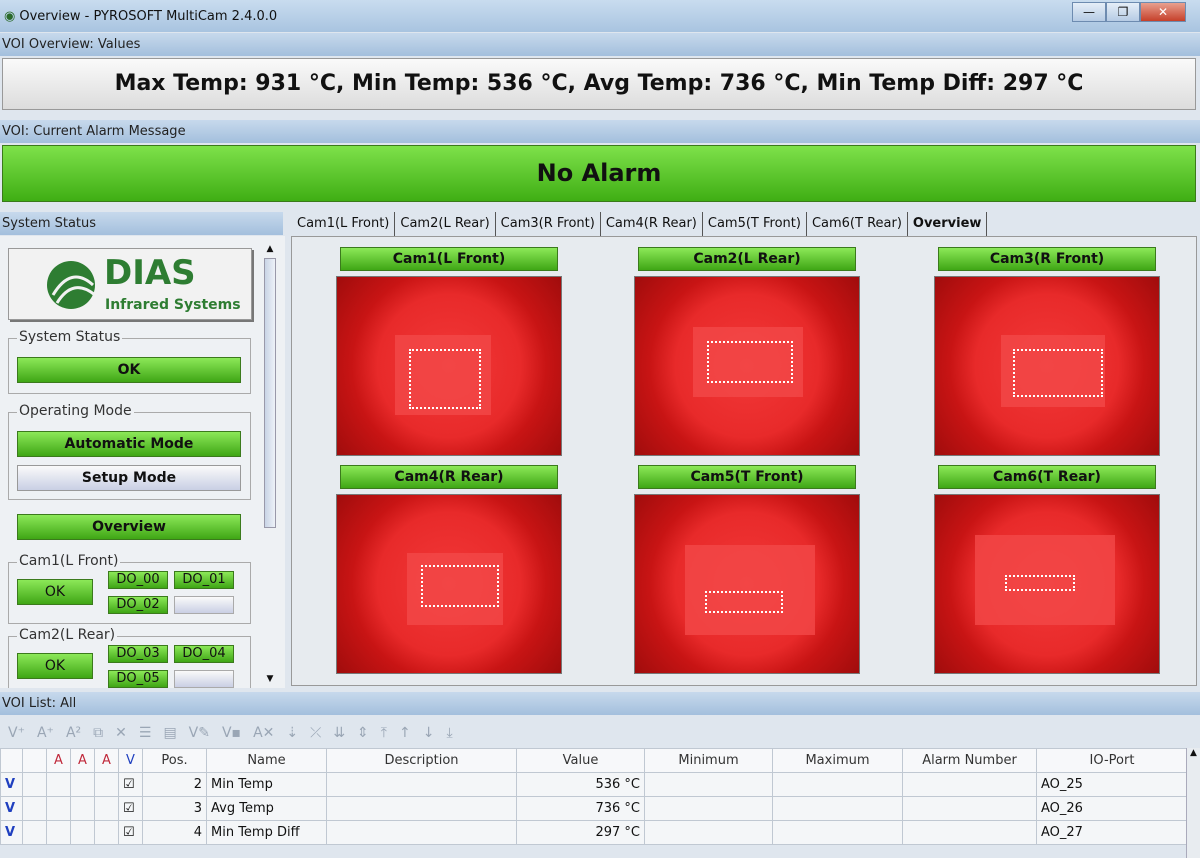  Describe the element at coordinates (138, 605) in the screenshot. I see `do-output: DO_02` at that location.